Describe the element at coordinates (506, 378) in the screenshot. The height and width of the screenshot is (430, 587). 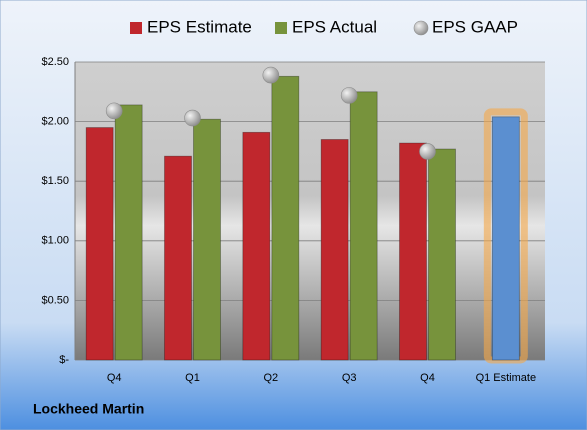
I see `x-tick-label: Q1 Estimate` at that location.